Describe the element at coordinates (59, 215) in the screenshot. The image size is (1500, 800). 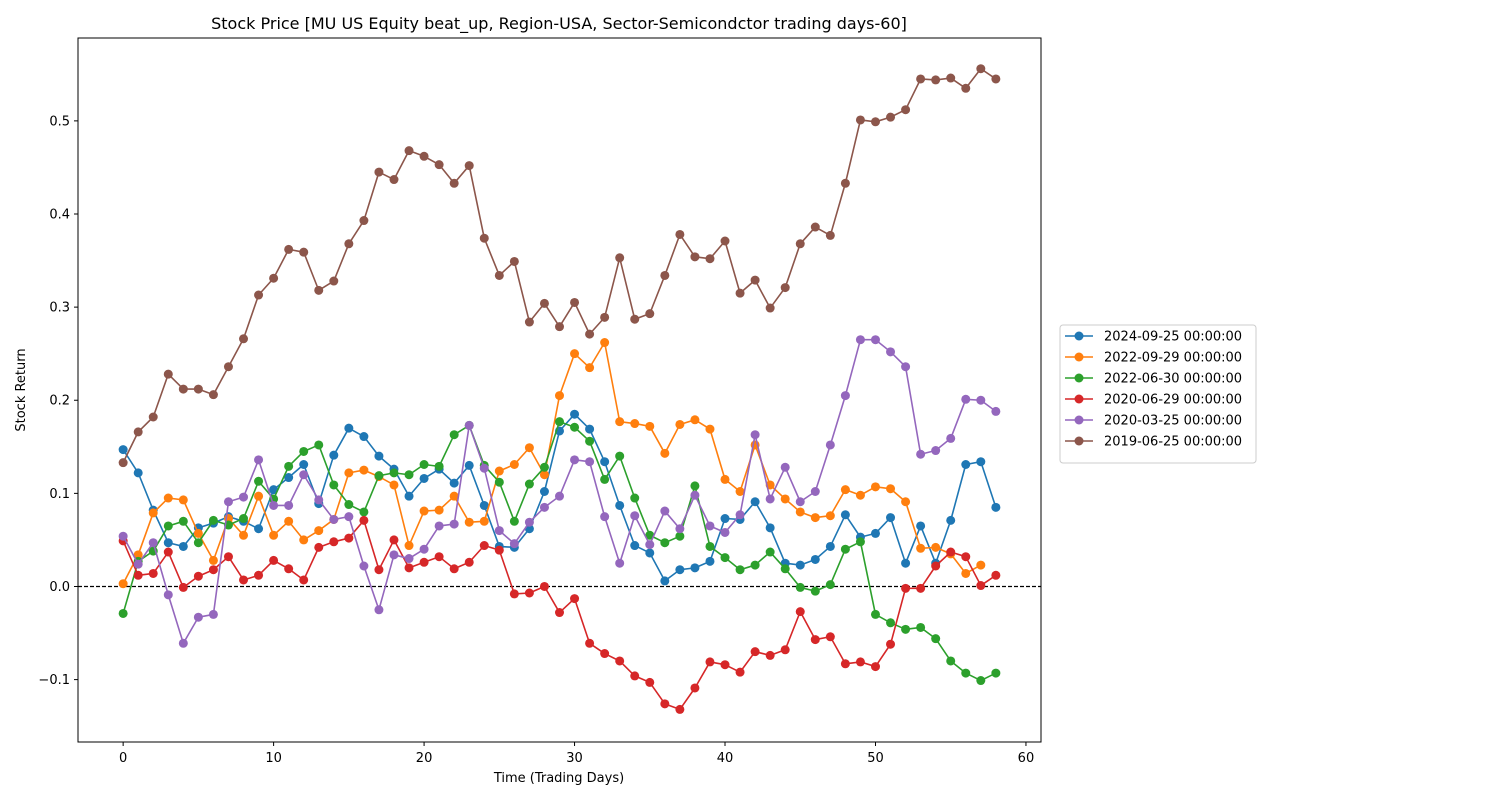
I see `y-tick-label: 0.4` at that location.